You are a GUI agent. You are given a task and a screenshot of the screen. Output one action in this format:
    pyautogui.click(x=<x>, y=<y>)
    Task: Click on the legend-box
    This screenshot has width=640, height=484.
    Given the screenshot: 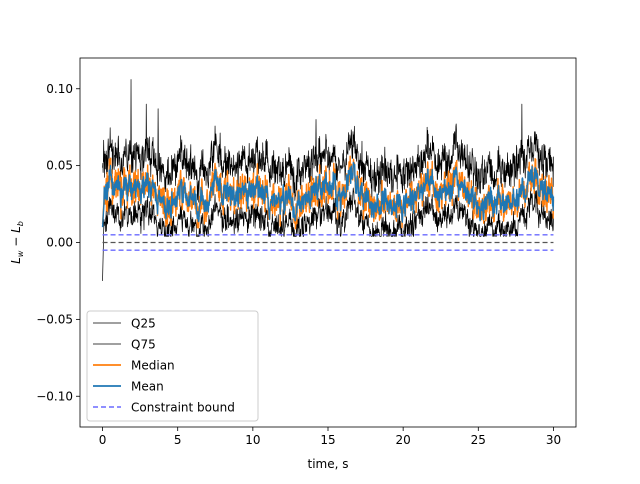 What is the action you would take?
    pyautogui.click(x=172, y=366)
    